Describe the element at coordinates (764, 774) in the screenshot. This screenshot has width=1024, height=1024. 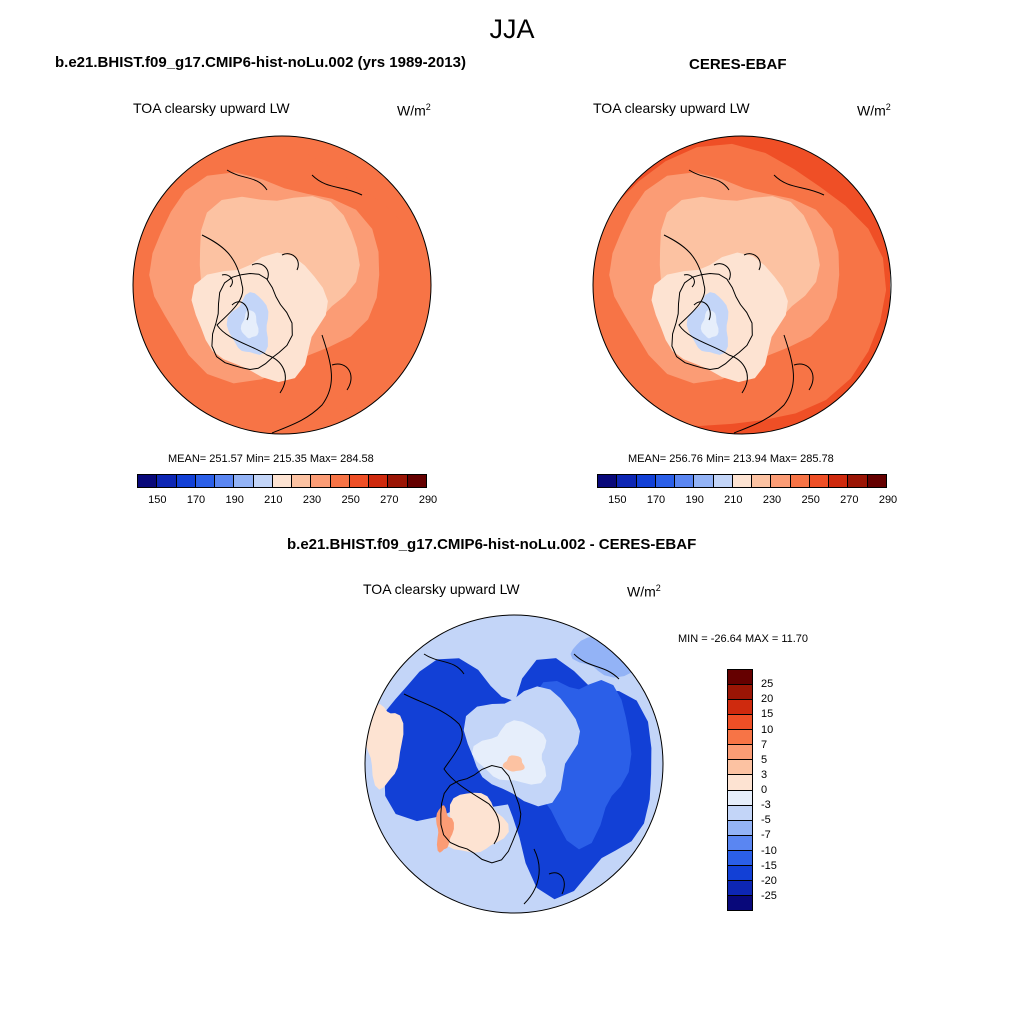
I see `colorbar-tick-label: 3` at that location.